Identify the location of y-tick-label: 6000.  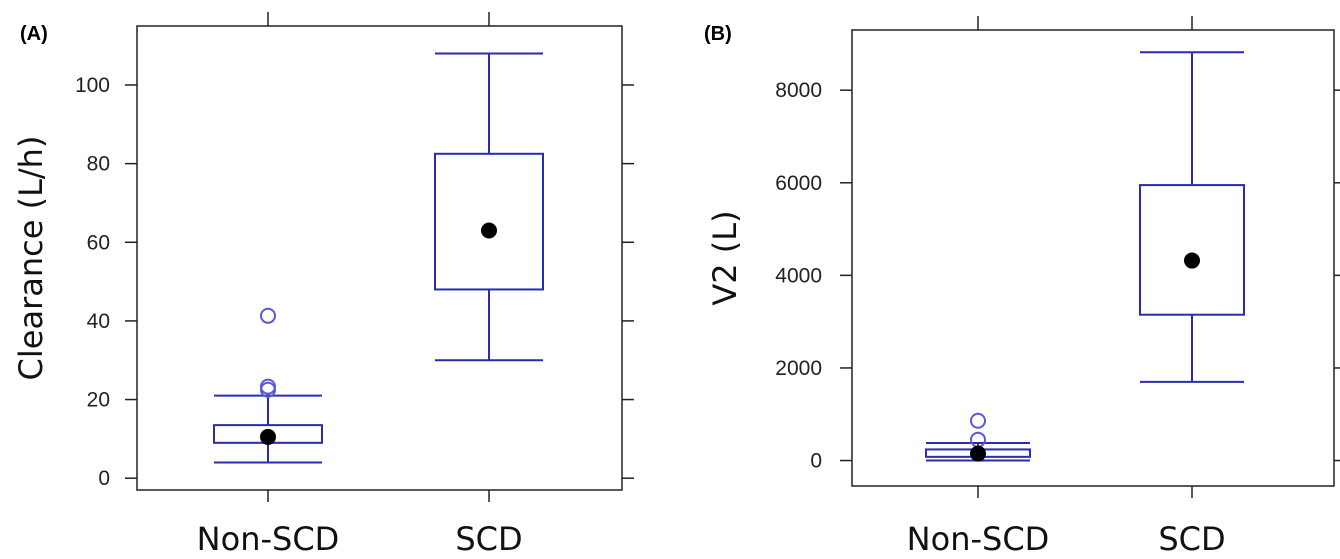
(798, 183).